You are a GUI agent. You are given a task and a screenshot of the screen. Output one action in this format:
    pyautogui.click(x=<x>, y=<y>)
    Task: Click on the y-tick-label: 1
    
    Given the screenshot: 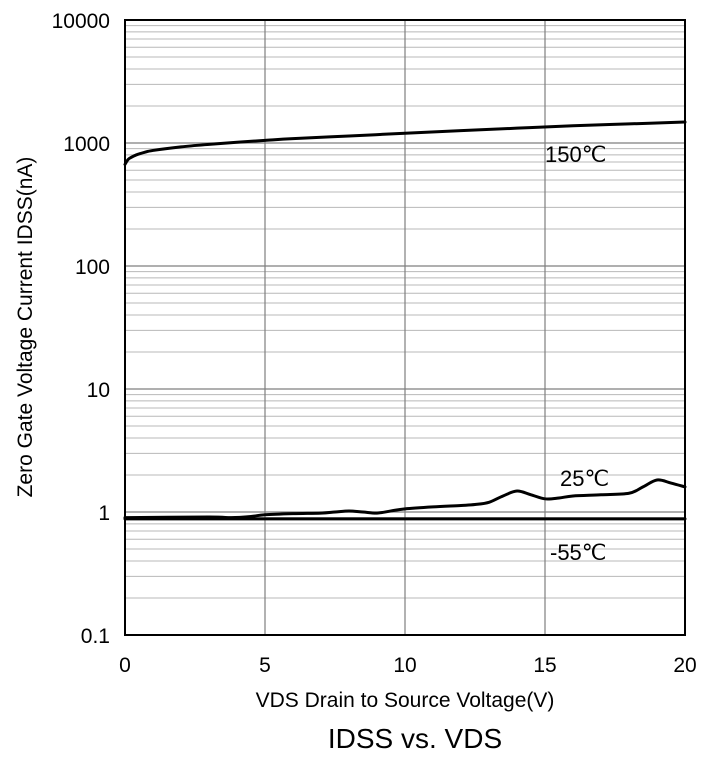 What is the action you would take?
    pyautogui.click(x=104, y=513)
    